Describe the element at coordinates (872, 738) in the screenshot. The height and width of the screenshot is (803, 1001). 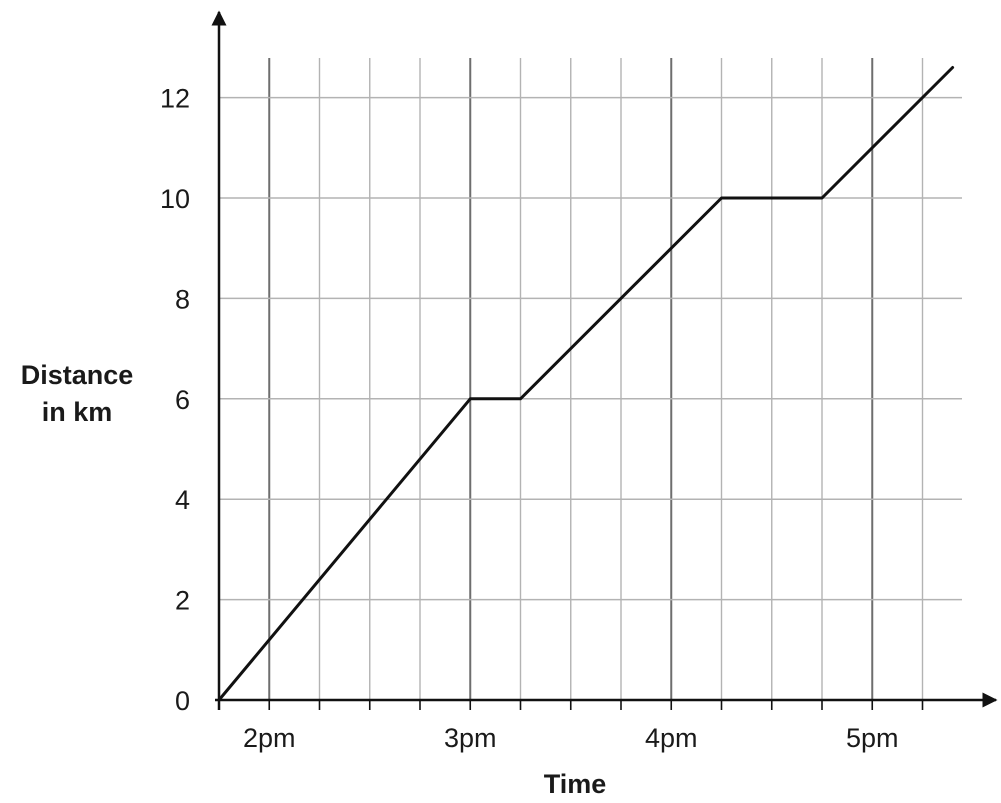
I see `x-tick-label: 5pm` at that location.